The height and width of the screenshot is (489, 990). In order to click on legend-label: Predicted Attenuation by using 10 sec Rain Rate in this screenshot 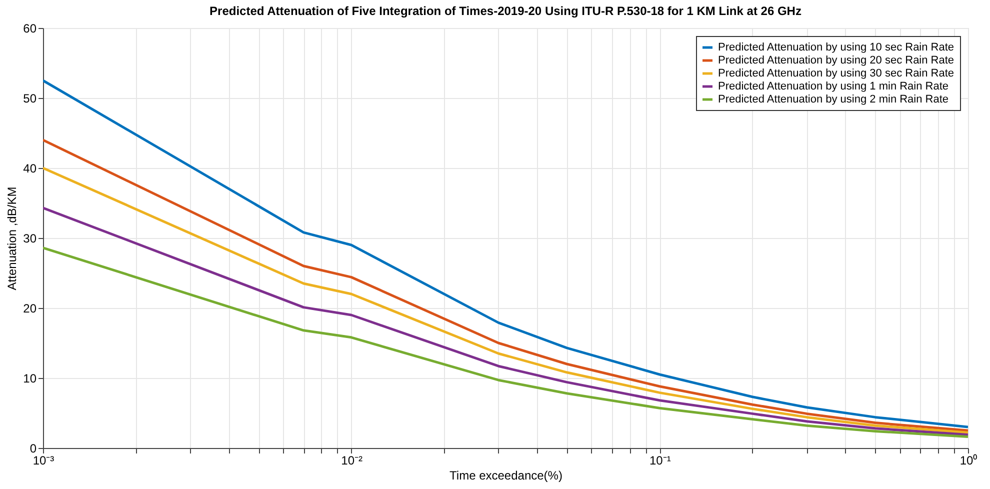, I will do `click(836, 48)`.